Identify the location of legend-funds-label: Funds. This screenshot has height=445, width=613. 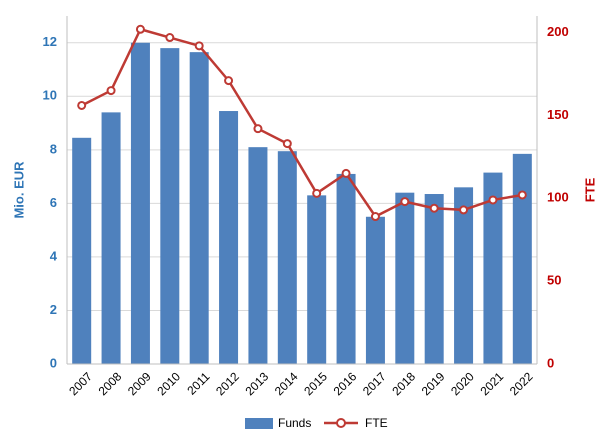
(294, 423).